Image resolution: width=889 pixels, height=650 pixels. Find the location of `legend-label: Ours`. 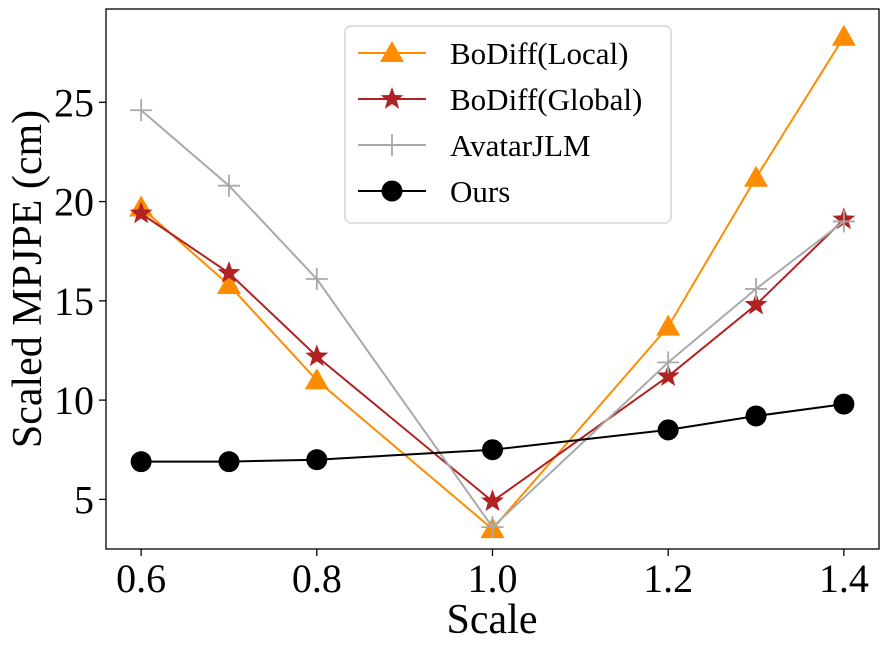

legend-label: Ours is located at coordinates (480, 191).